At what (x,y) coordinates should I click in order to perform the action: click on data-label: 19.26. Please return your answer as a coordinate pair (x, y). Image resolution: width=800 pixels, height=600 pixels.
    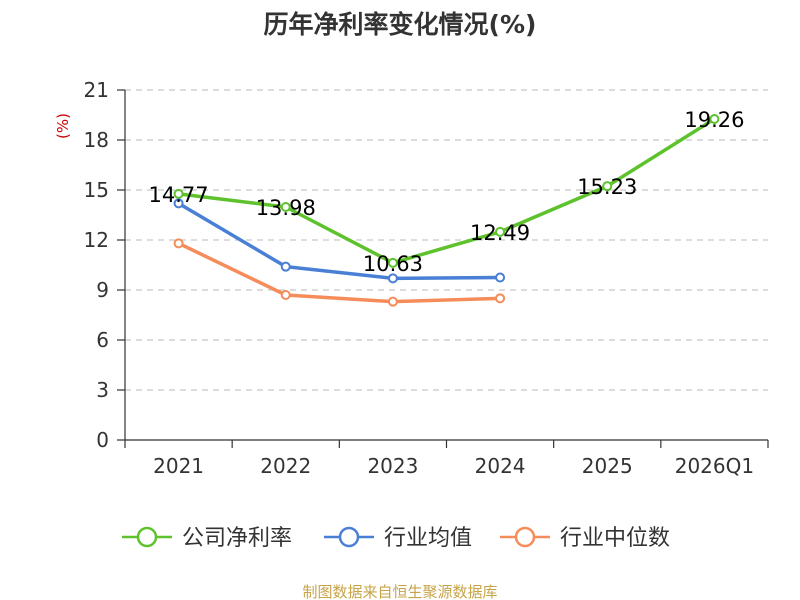
    Looking at the image, I should click on (714, 120).